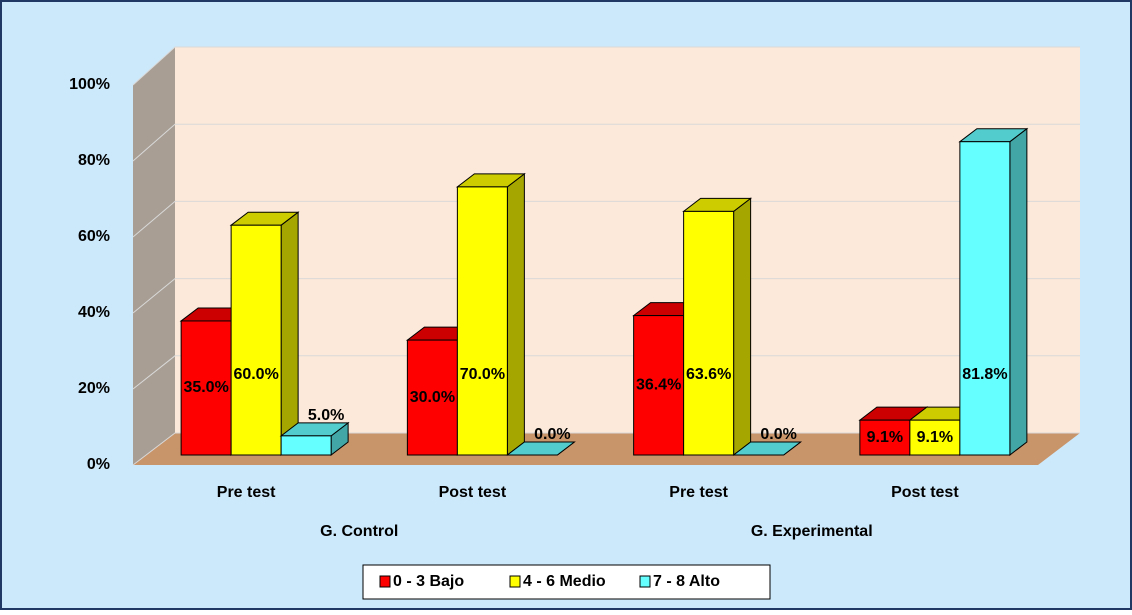  Describe the element at coordinates (359, 531) in the screenshot. I see `group-label: G. Control` at that location.